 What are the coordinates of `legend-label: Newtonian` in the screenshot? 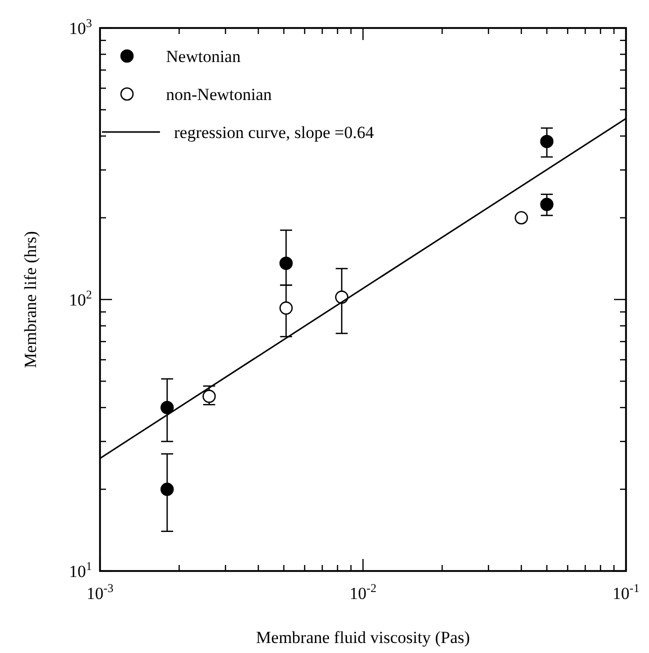 It's located at (204, 56).